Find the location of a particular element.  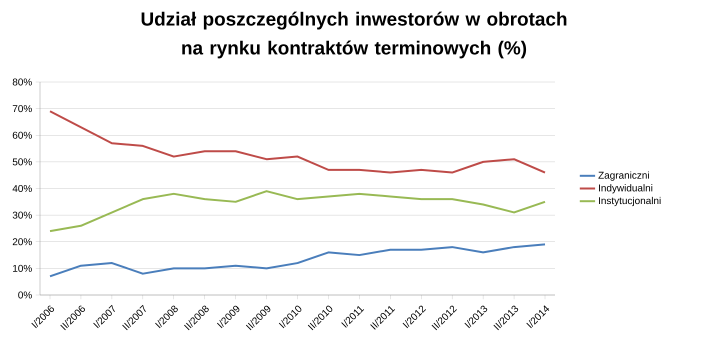

legend-label: Instytucjonalni is located at coordinates (630, 201).